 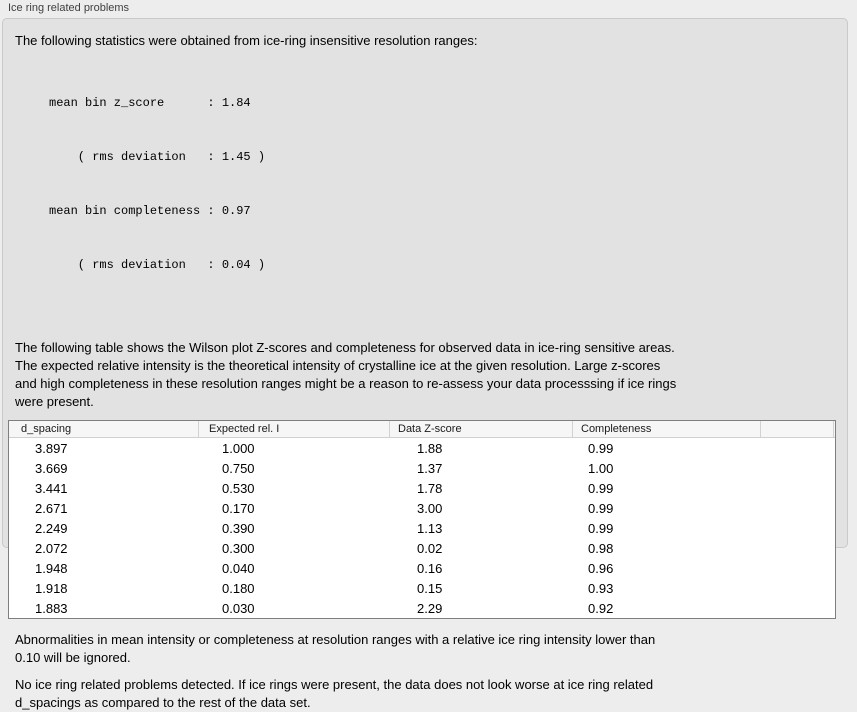 I want to click on text-line: 0.10 will be ignored., so click(x=73, y=657).